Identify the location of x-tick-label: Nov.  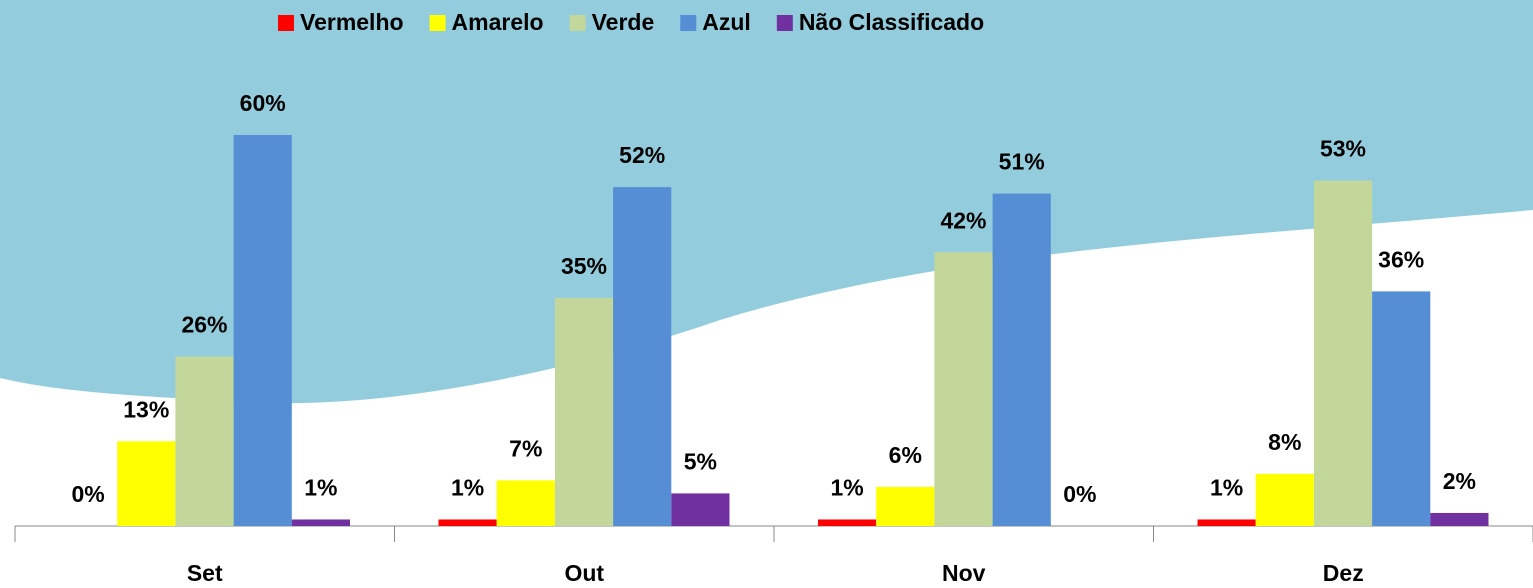
(964, 573).